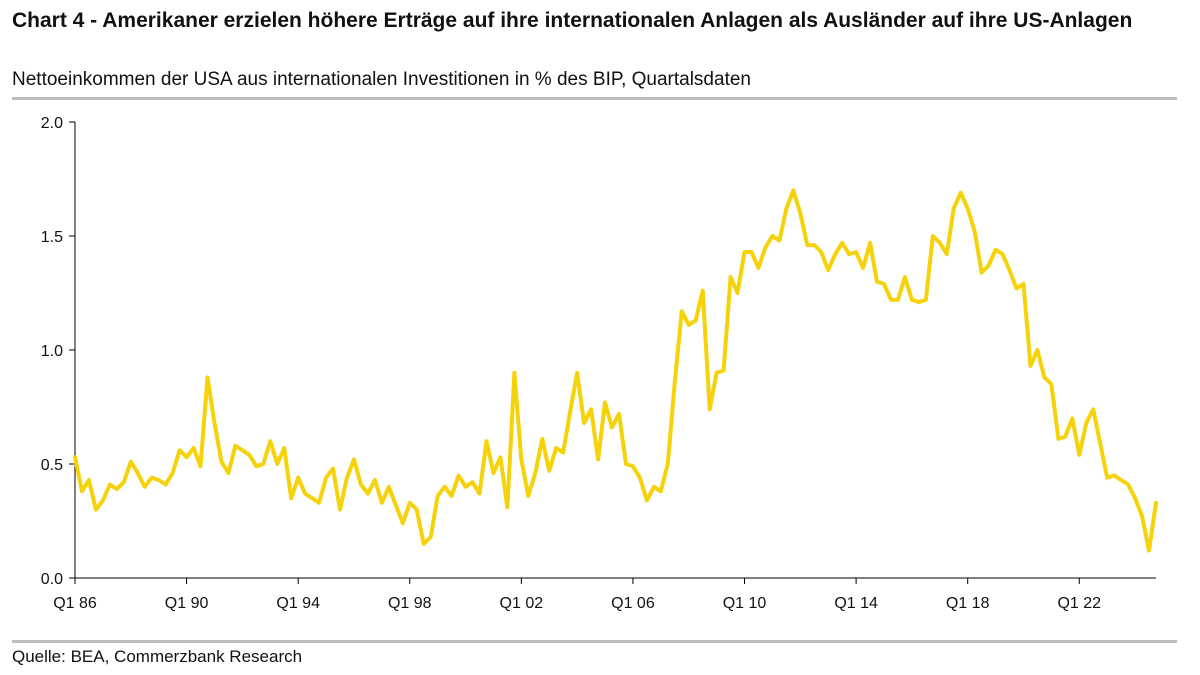 This screenshot has width=1200, height=675. Describe the element at coordinates (75, 603) in the screenshot. I see `x-tick-label: Q1 86` at that location.